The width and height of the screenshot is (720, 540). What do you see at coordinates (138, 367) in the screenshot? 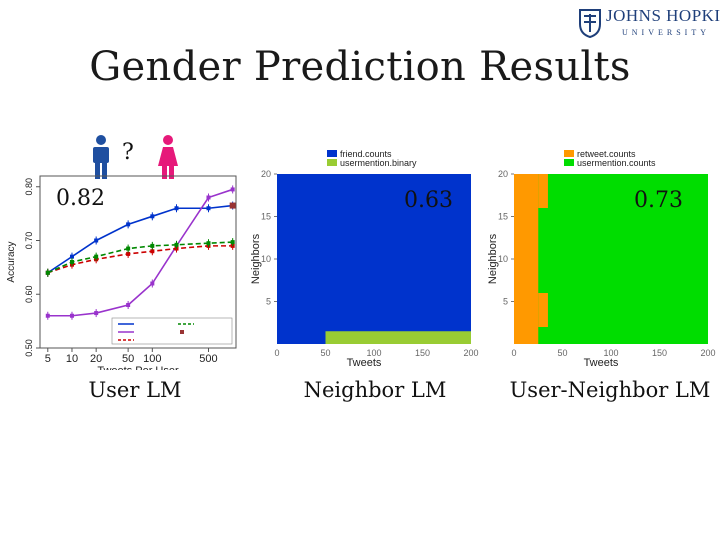
I see `x-axis-label: Tweets Per User` at bounding box center [138, 367].